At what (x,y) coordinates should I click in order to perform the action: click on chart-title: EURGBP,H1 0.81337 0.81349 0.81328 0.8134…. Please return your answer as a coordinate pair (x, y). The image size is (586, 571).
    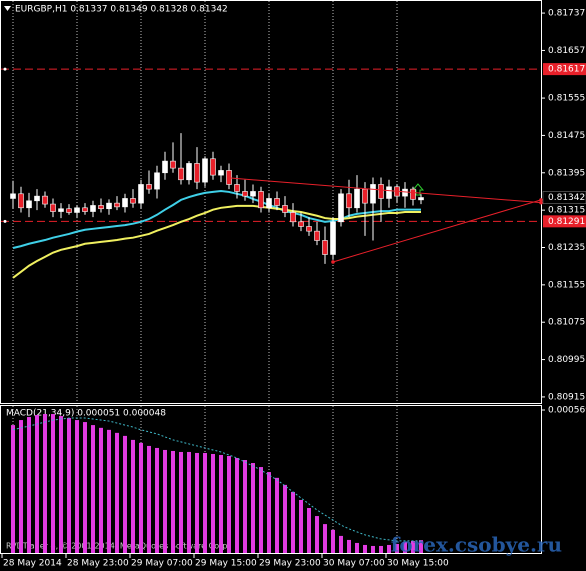
    Looking at the image, I should click on (121, 10).